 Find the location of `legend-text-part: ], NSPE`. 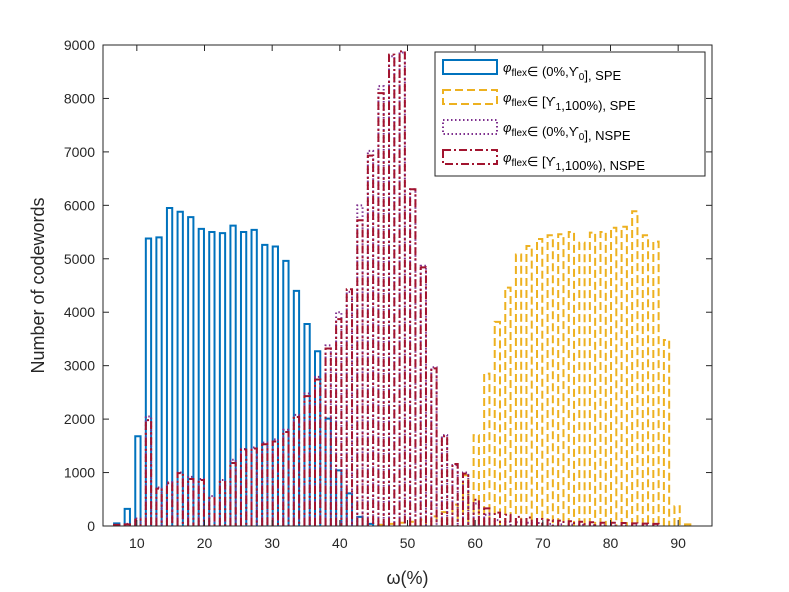

legend-text-part: ], NSPE is located at coordinates (607, 135).